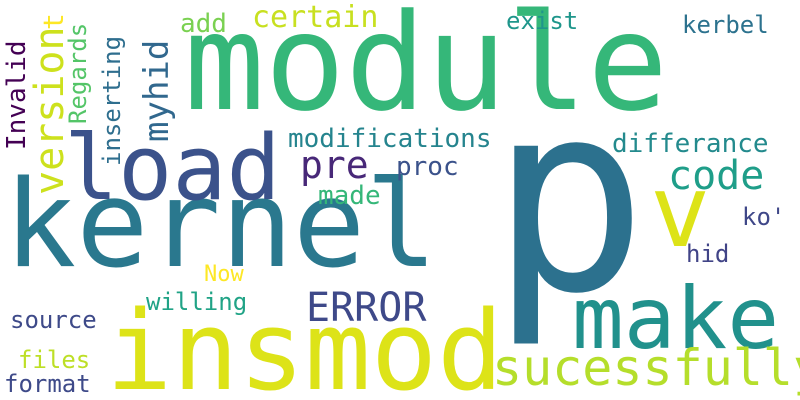  I want to click on word-ko: ko', so click(764, 217).